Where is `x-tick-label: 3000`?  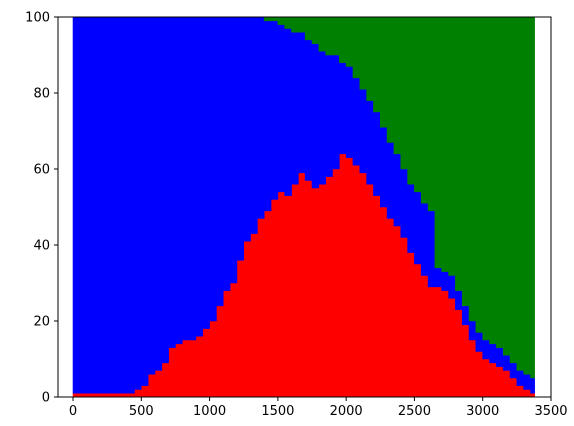 x-tick-label: 3000 is located at coordinates (482, 411).